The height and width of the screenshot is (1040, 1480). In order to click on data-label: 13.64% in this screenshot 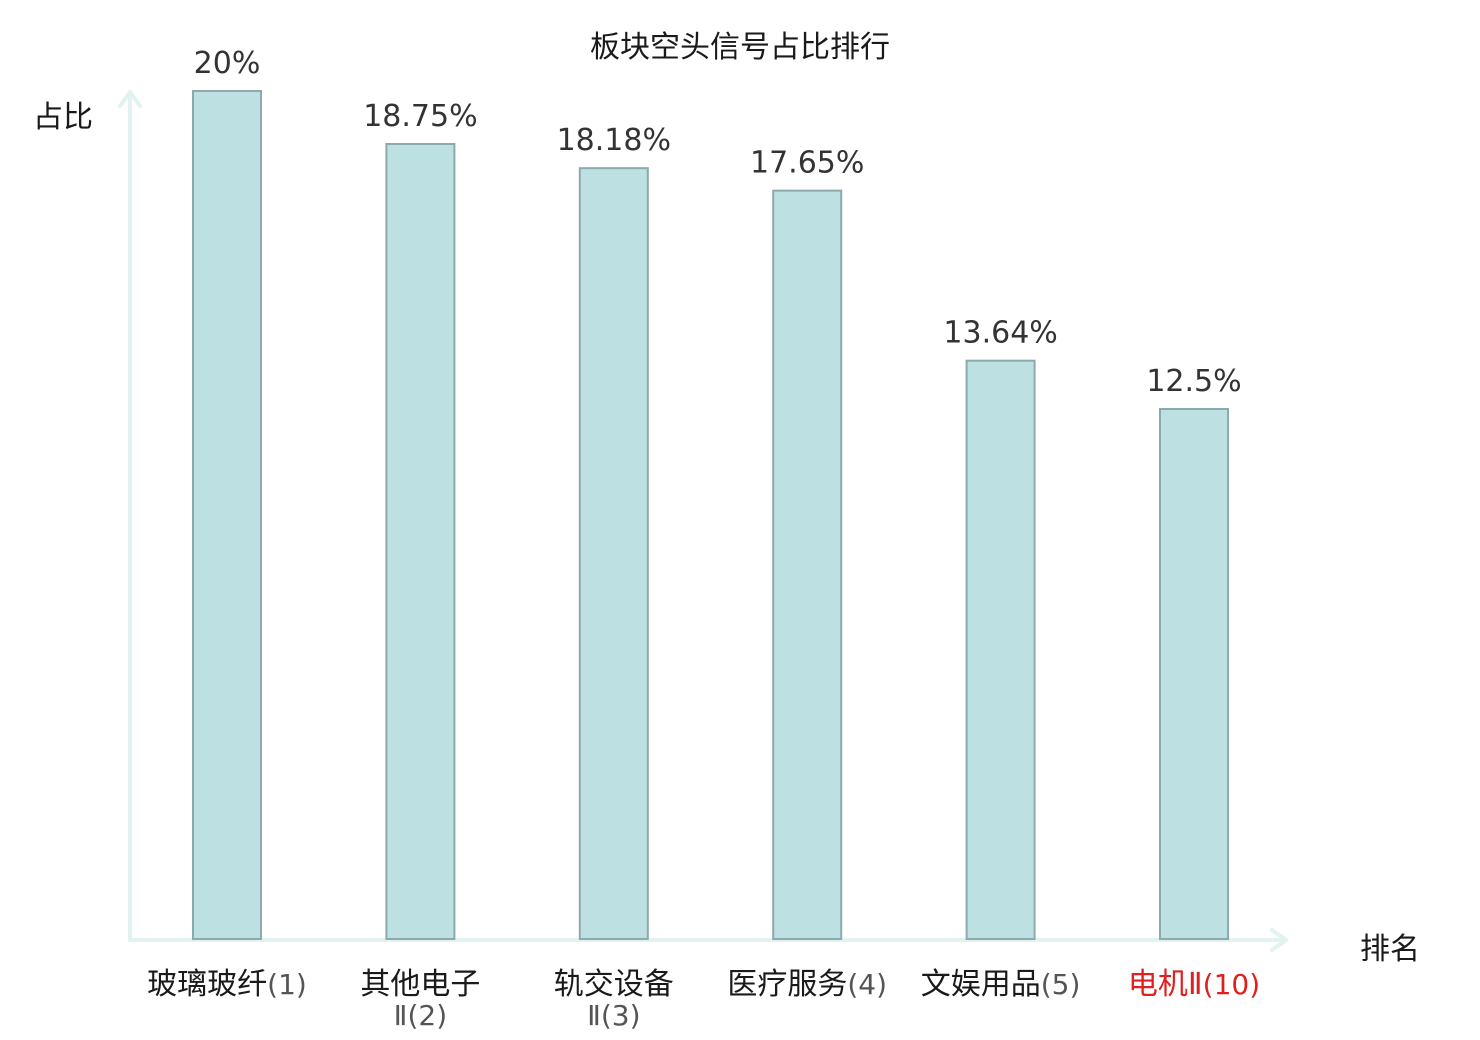, I will do `click(1000, 333)`.